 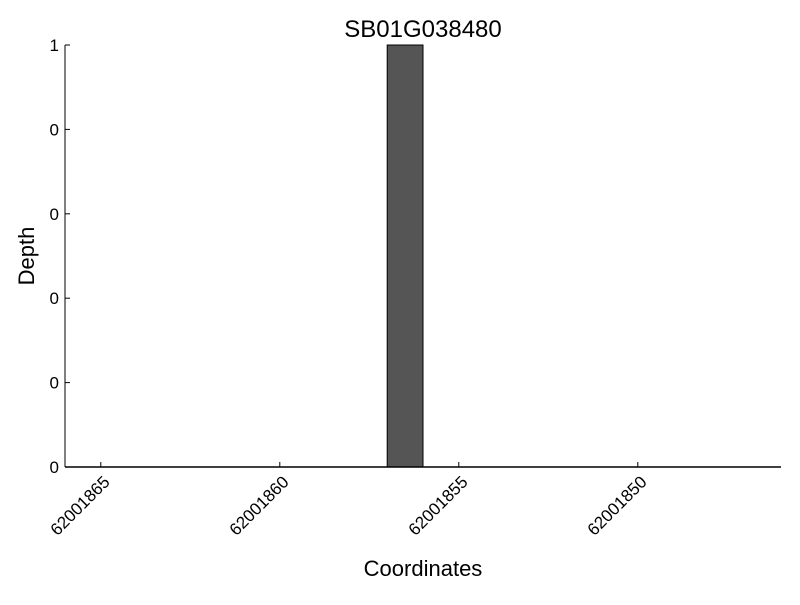 I want to click on bar, so click(x=405, y=256).